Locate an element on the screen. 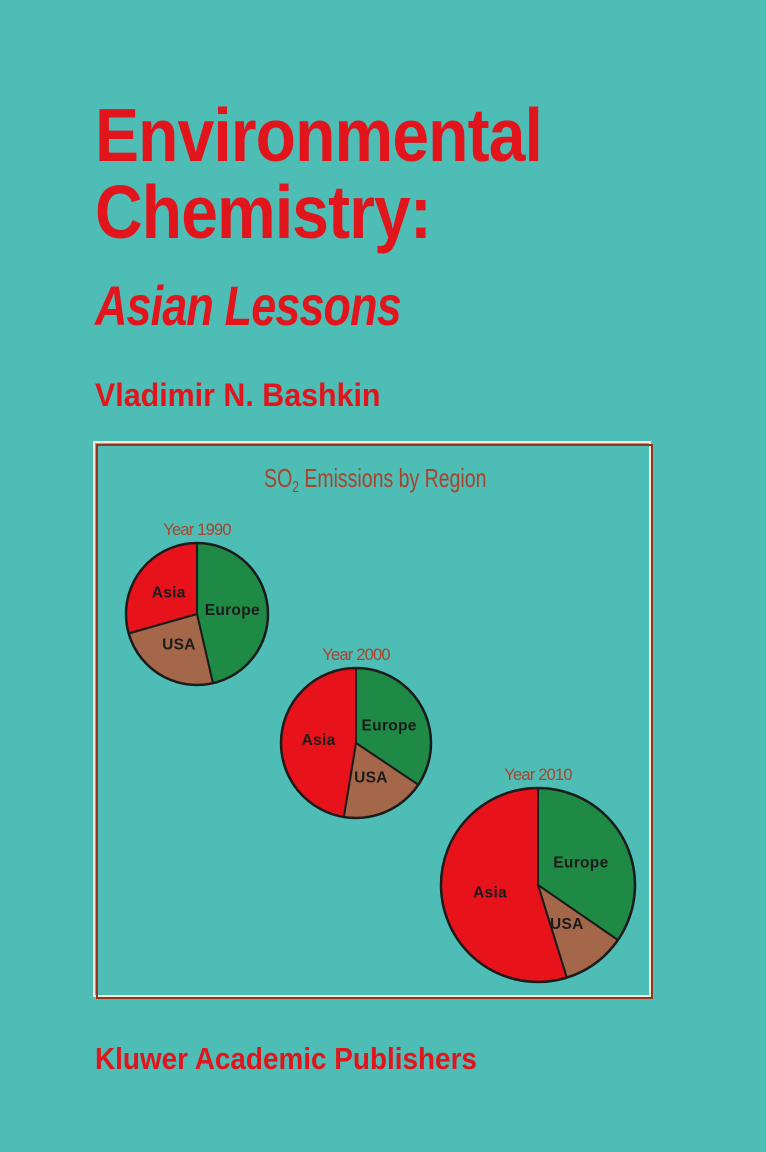 Image resolution: width=766 pixels, height=1152 pixels. book-title-line1: Environmental is located at coordinates (319, 135).